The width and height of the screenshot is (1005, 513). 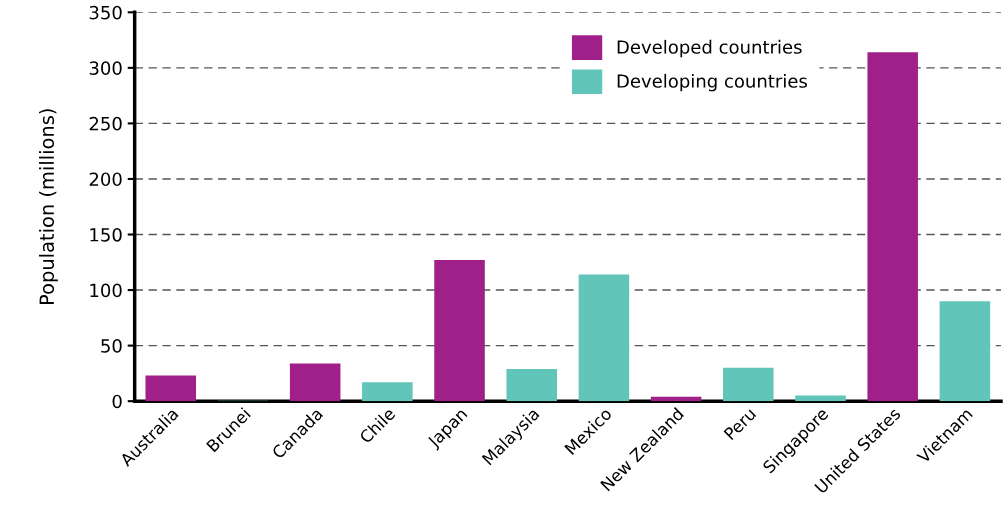 What do you see at coordinates (105, 68) in the screenshot?
I see `y-tick-label: 300` at bounding box center [105, 68].